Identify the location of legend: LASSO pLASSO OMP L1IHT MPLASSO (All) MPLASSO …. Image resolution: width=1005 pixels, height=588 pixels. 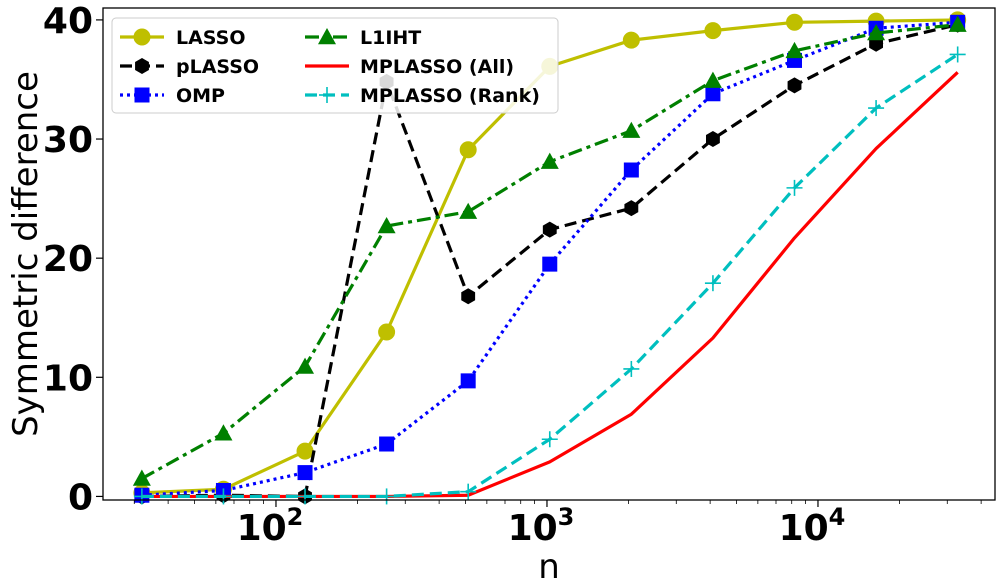
(335, 65).